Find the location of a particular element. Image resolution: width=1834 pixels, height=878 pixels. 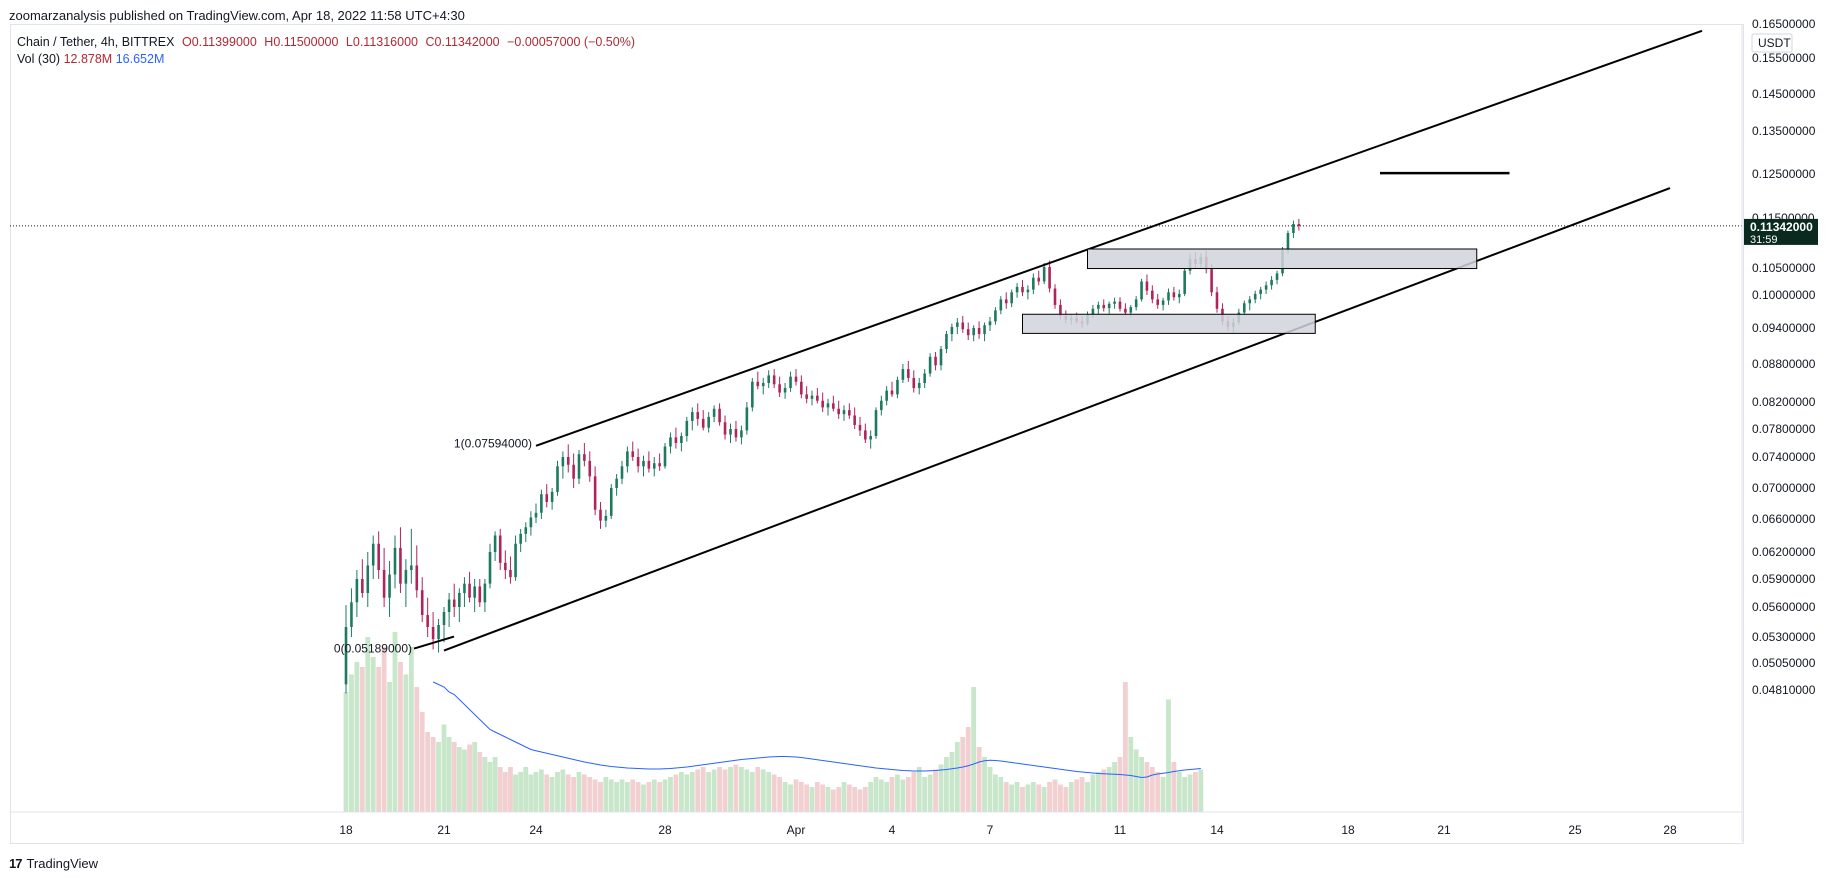

currency-badge is located at coordinates (1772, 43).